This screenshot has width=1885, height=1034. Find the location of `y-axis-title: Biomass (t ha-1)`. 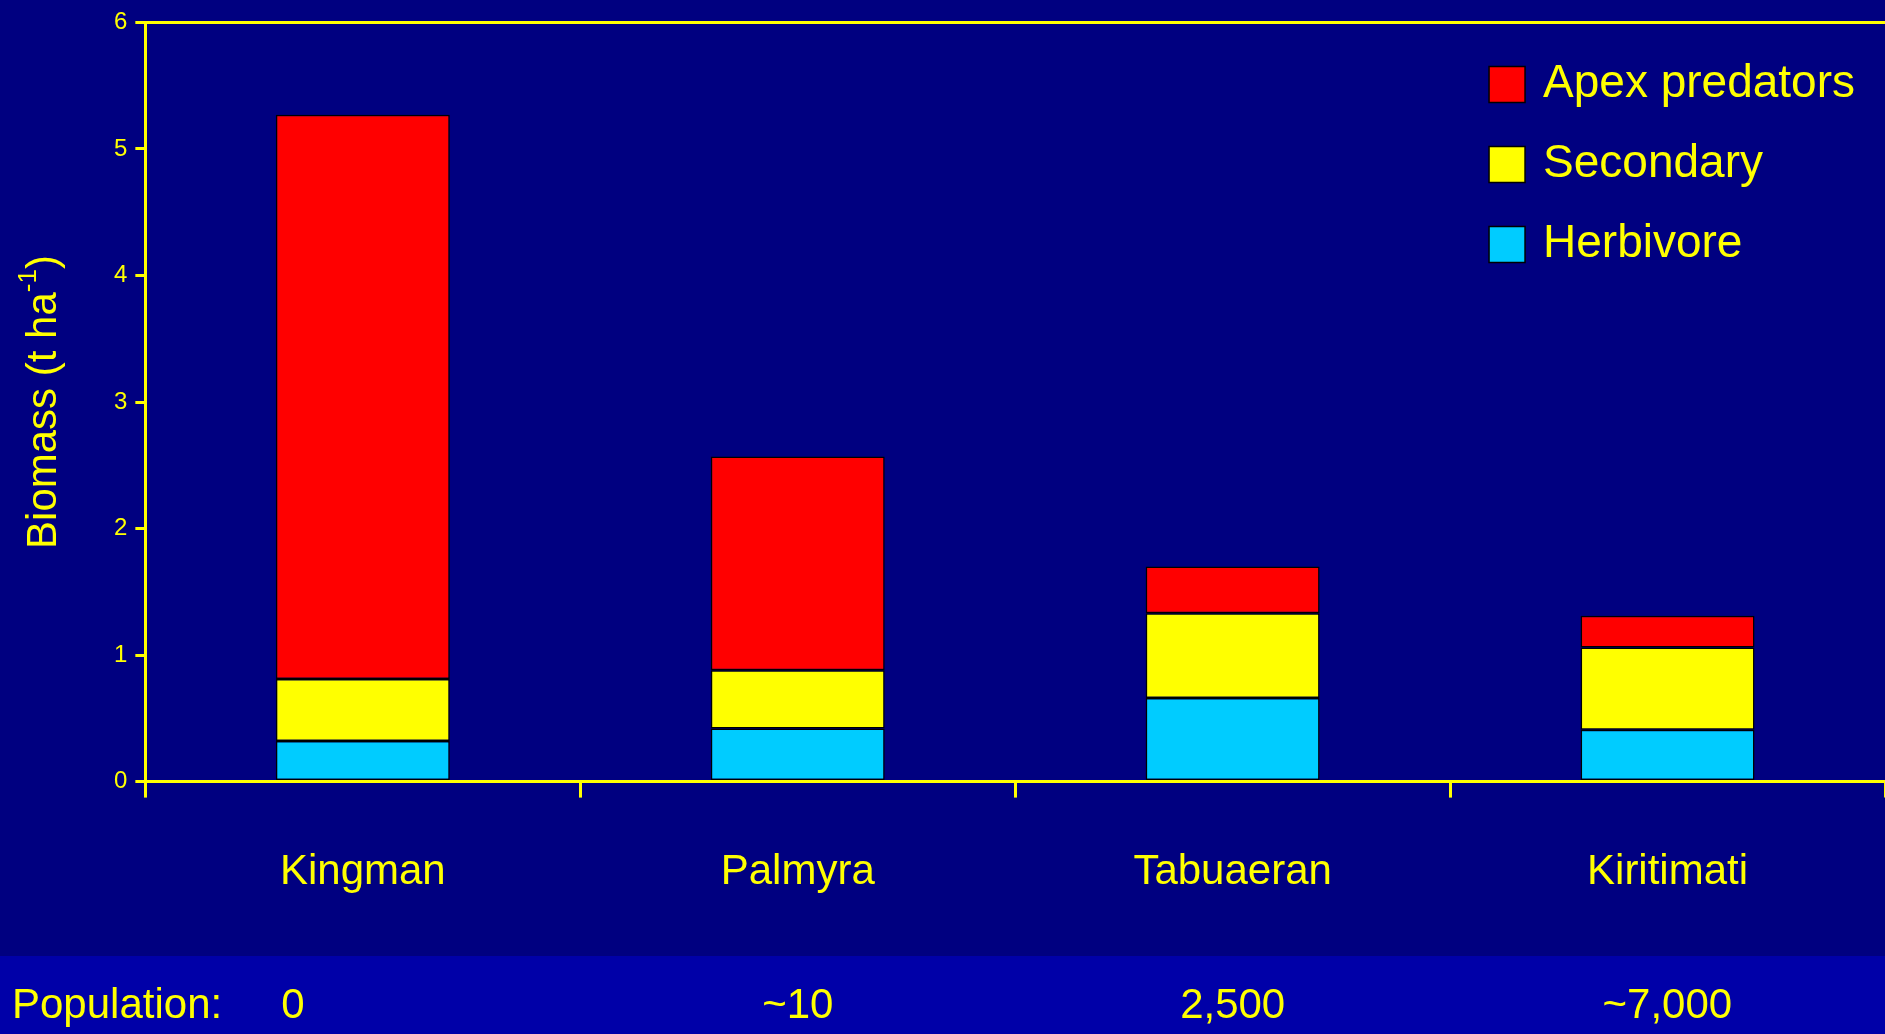

y-axis-title: Biomass (t ha-1) is located at coordinates (38, 402).